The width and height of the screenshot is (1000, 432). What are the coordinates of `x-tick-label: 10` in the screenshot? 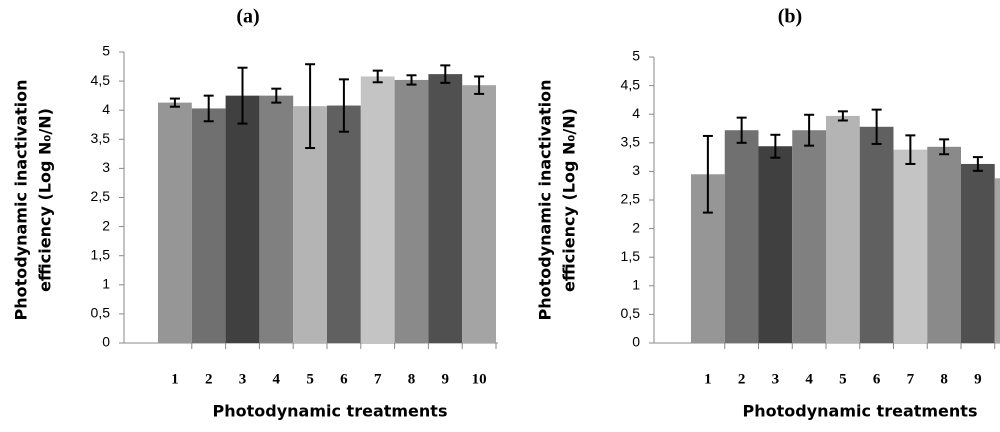 It's located at (479, 379).